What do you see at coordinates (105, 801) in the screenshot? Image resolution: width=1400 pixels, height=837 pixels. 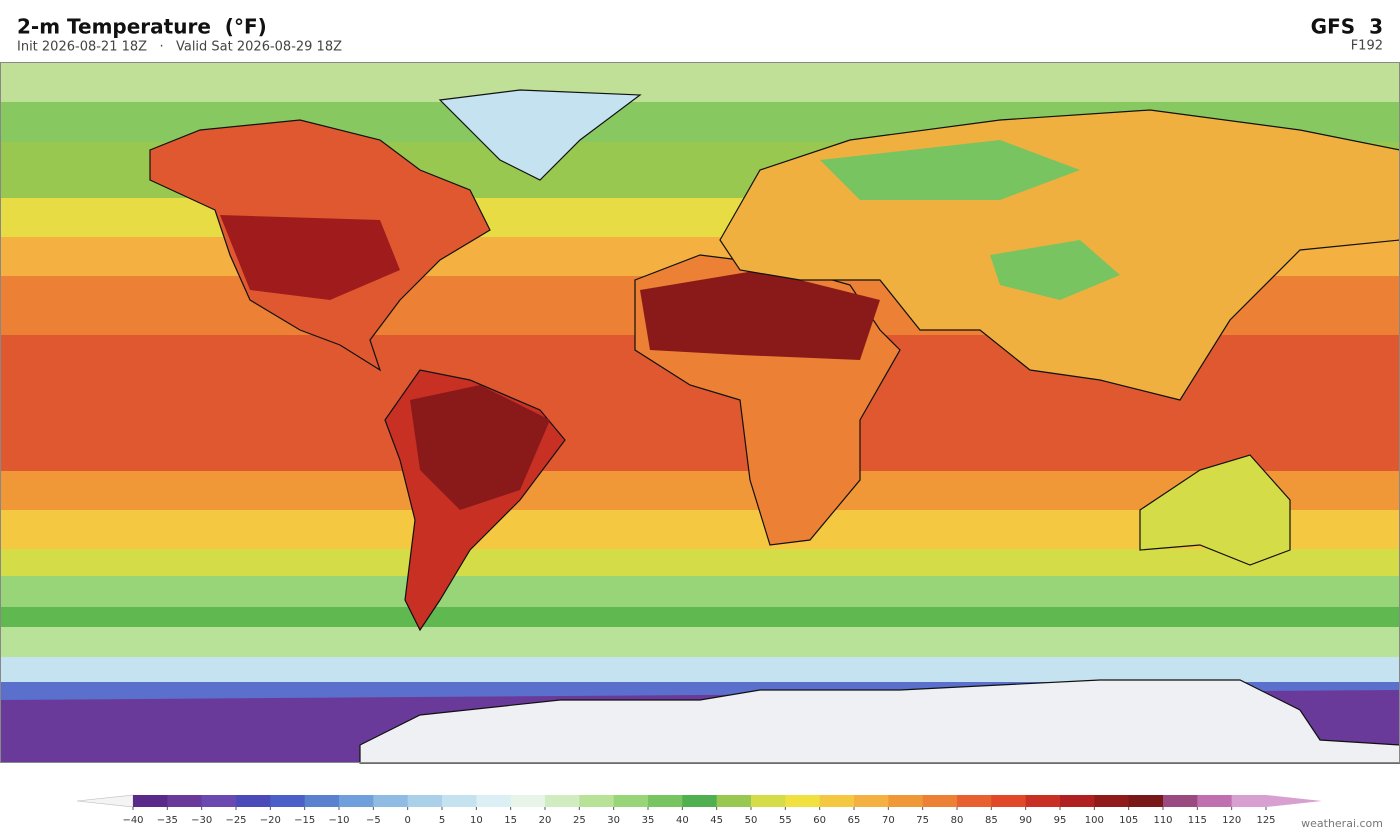 I see `colorbar-under` at bounding box center [105, 801].